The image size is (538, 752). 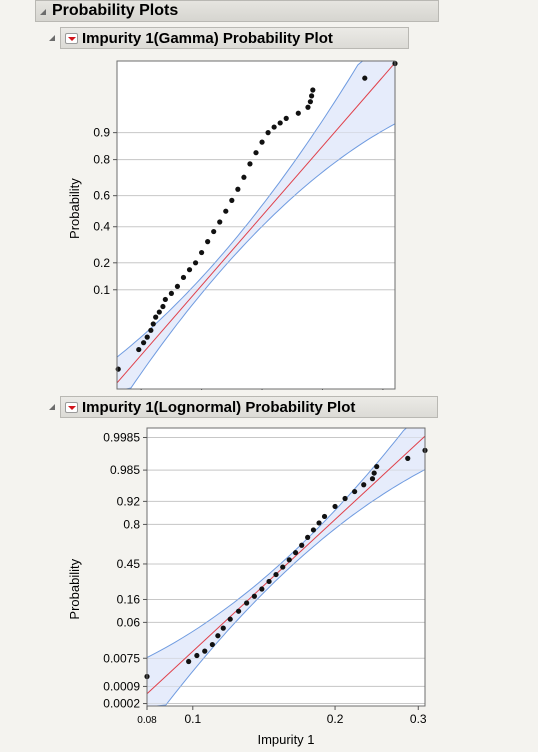 I want to click on probability-plots-header: Probability Plots, so click(x=237, y=11).